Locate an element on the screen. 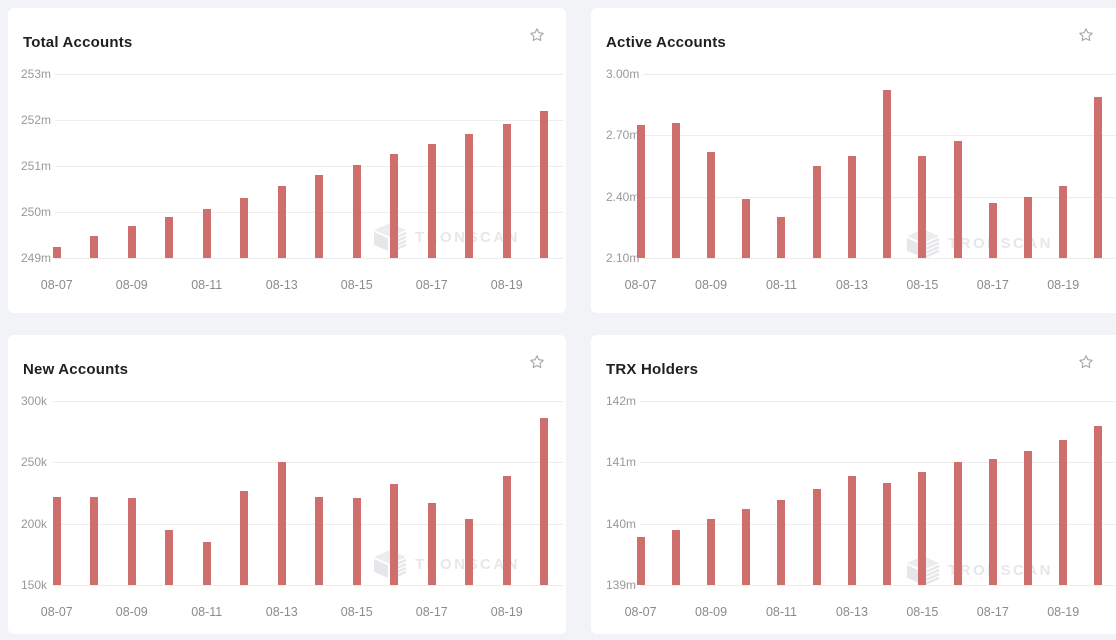 The width and height of the screenshot is (1116, 640). trx-holders-bar-chart: 139m 140m 141m 142m is located at coordinates (861, 493).